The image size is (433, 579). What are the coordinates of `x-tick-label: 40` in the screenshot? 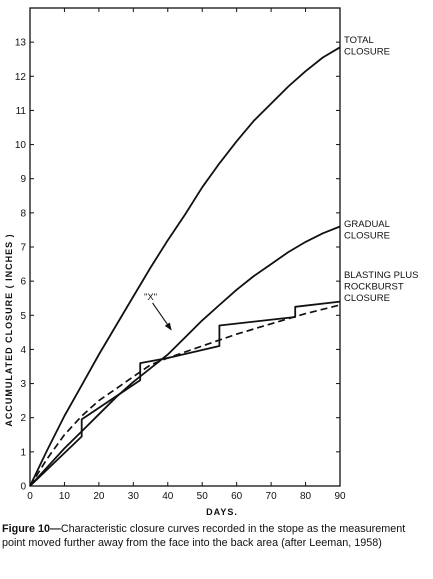 It's located at (168, 496).